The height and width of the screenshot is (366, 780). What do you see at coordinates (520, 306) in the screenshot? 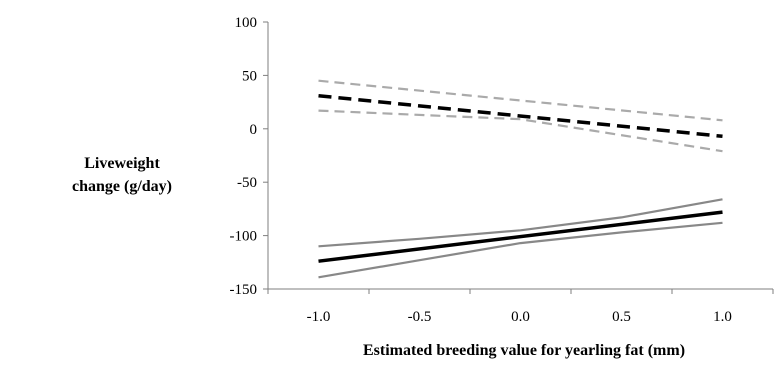
I see `x-axis: -1.0 -0.5 0.0 0.5 1.0` at bounding box center [520, 306].